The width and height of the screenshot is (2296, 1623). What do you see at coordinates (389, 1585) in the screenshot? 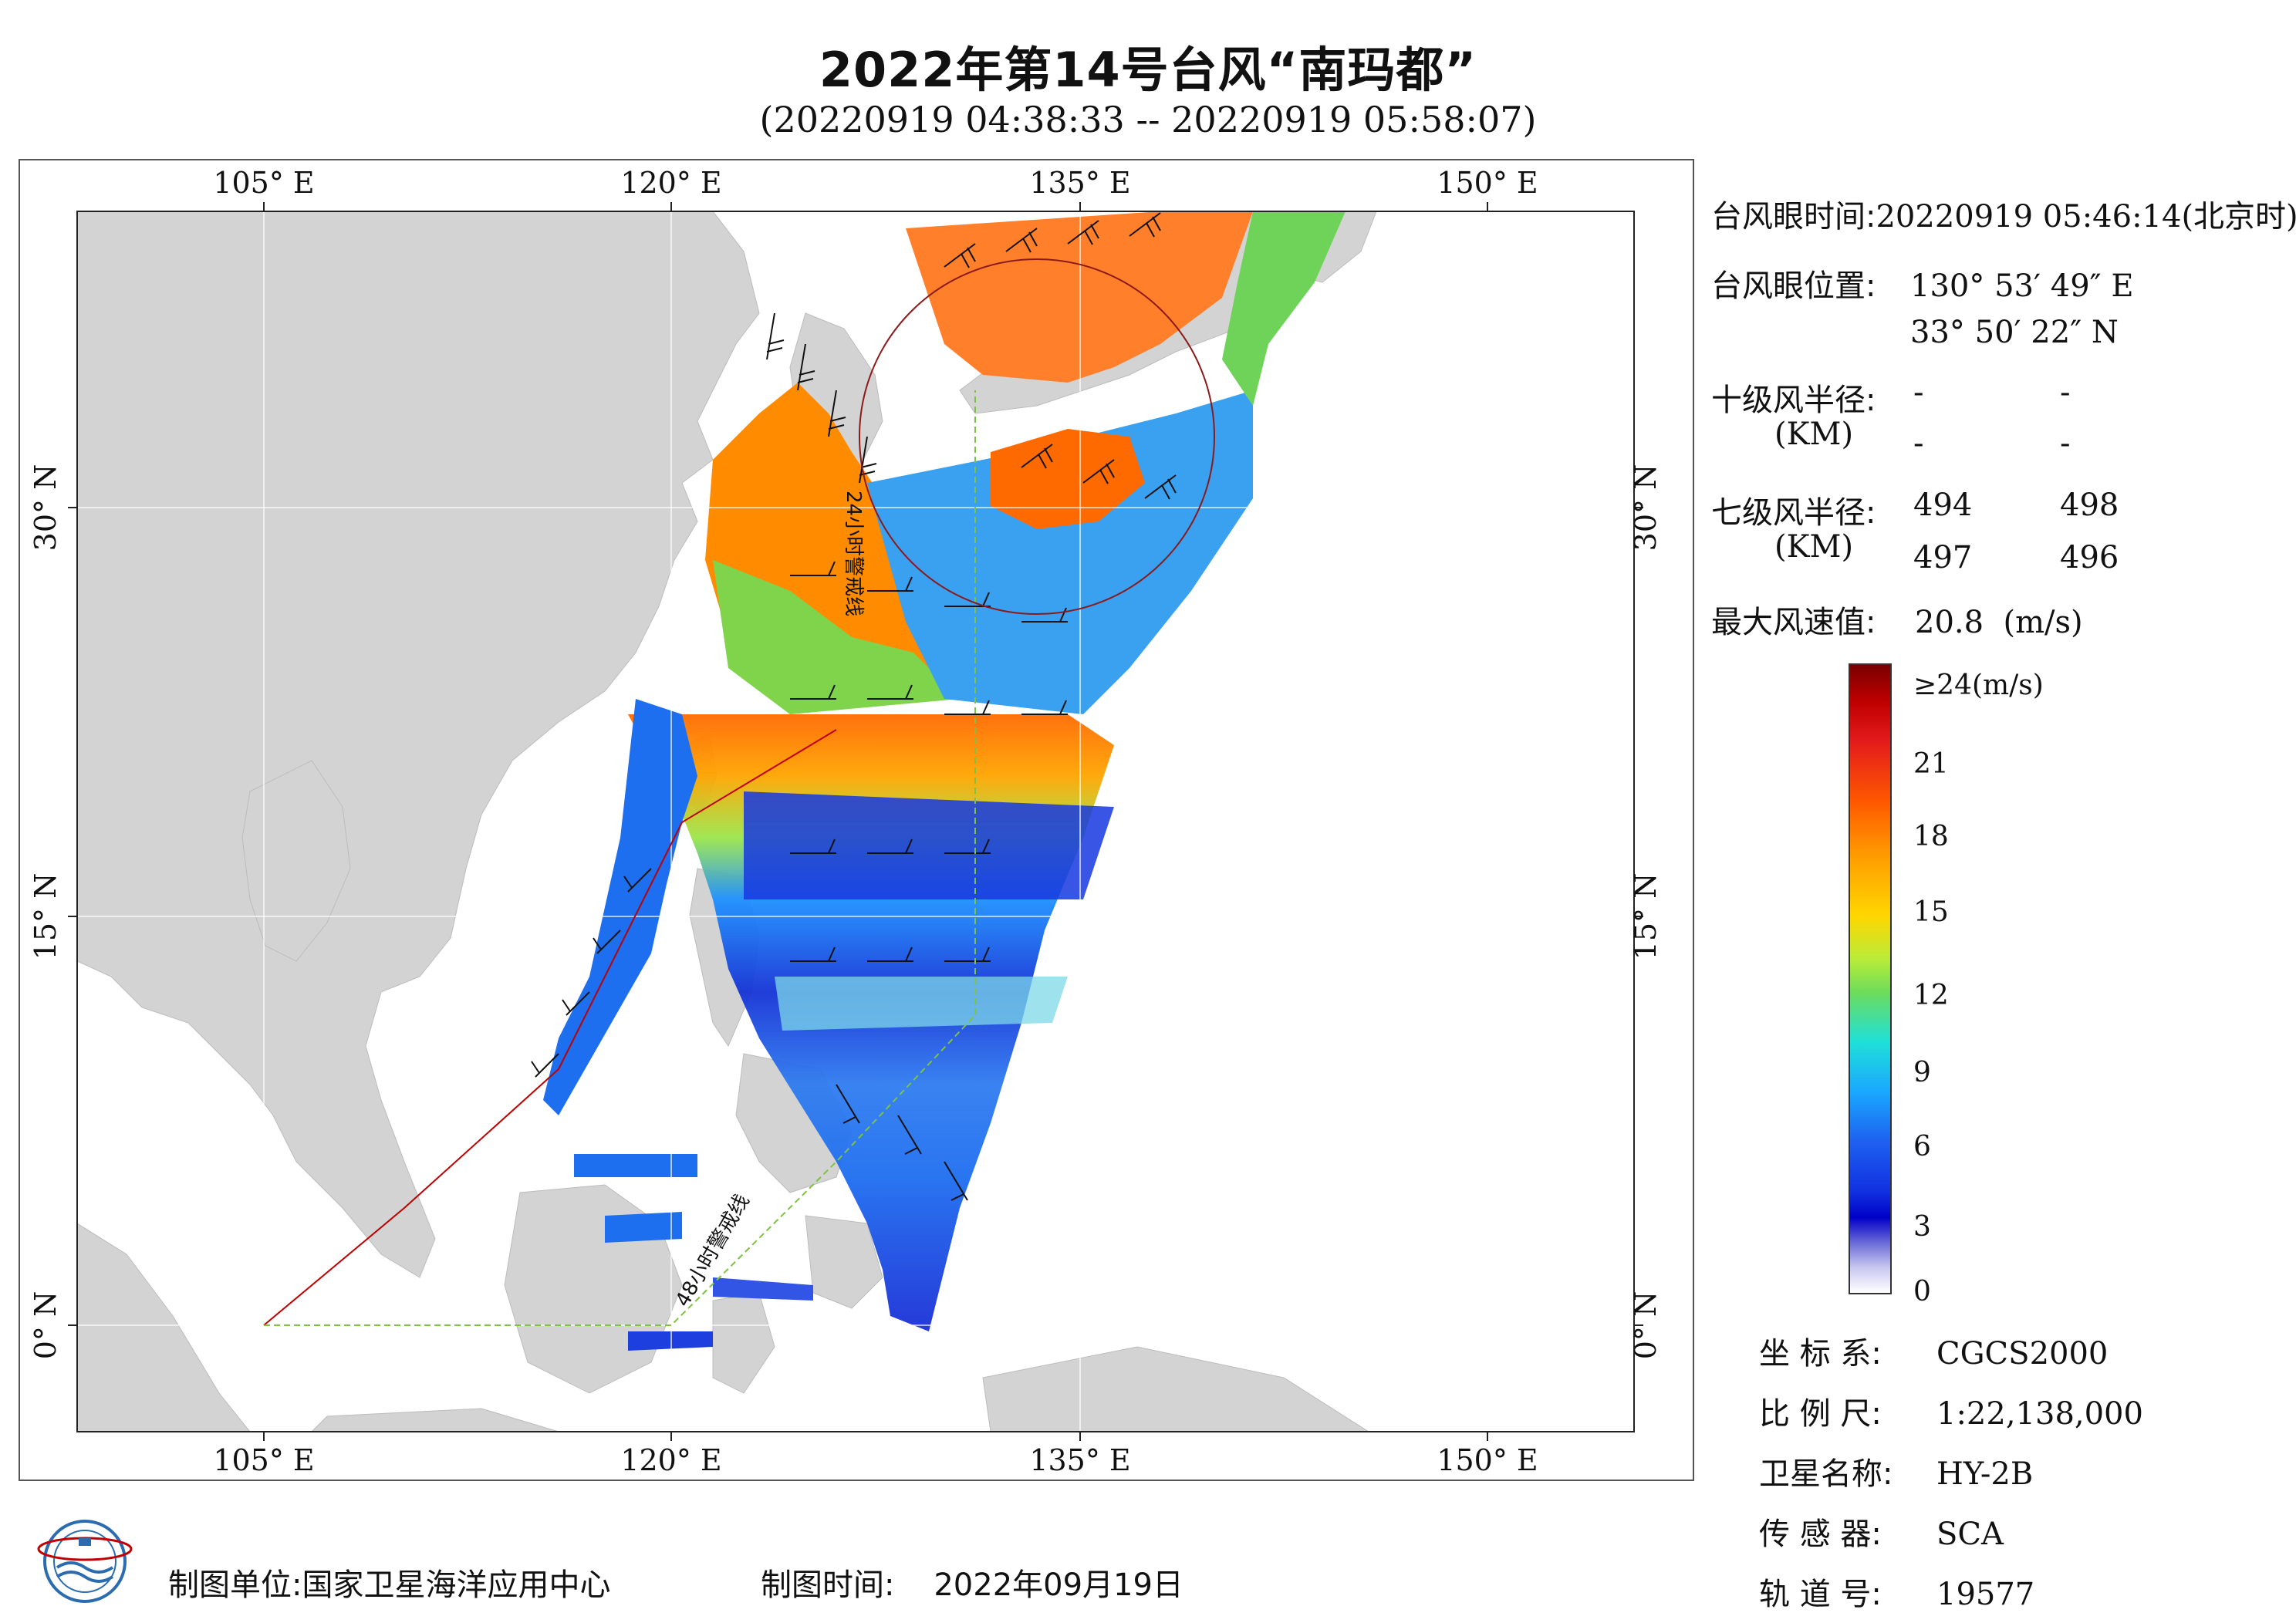
I see `footer-organization: 制图单位:国家卫星海洋应用中心` at bounding box center [389, 1585].